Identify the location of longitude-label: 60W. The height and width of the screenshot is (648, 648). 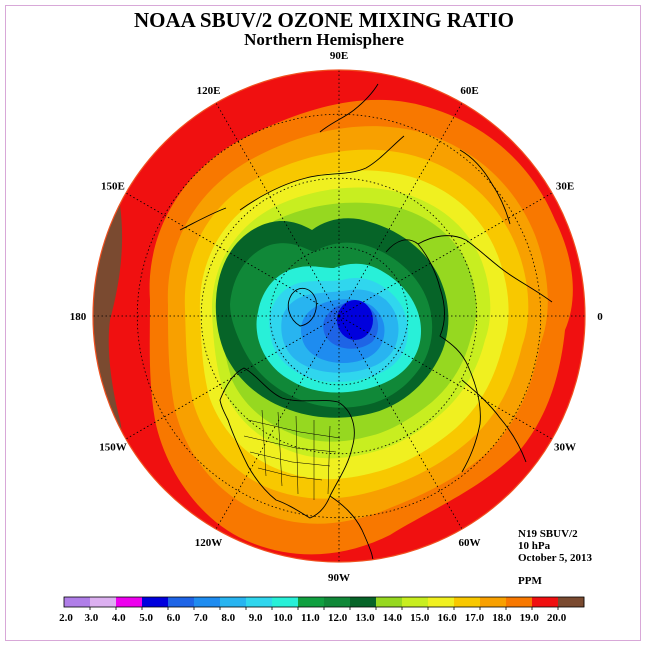
(470, 543).